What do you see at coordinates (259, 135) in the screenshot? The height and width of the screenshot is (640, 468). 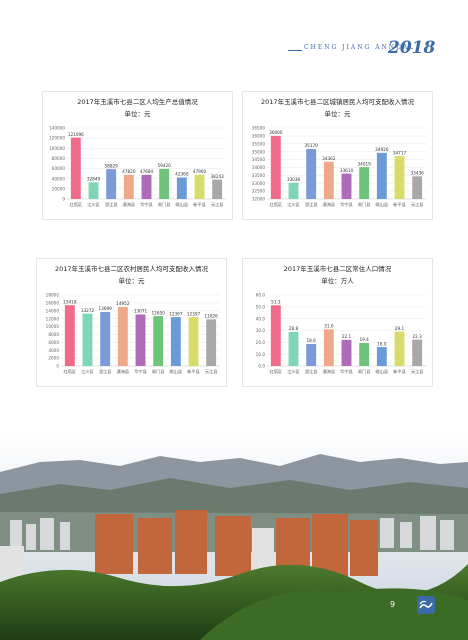 I see `y-tick-label: 36000` at bounding box center [259, 135].